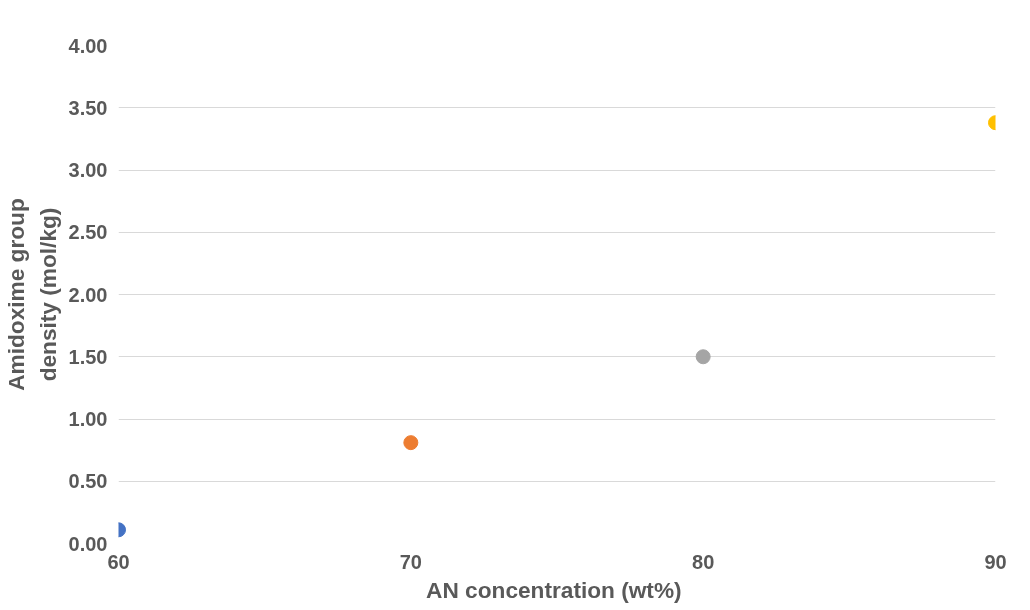 This screenshot has width=1030, height=610. What do you see at coordinates (88, 170) in the screenshot?
I see `y-tick-label: 3.00` at bounding box center [88, 170].